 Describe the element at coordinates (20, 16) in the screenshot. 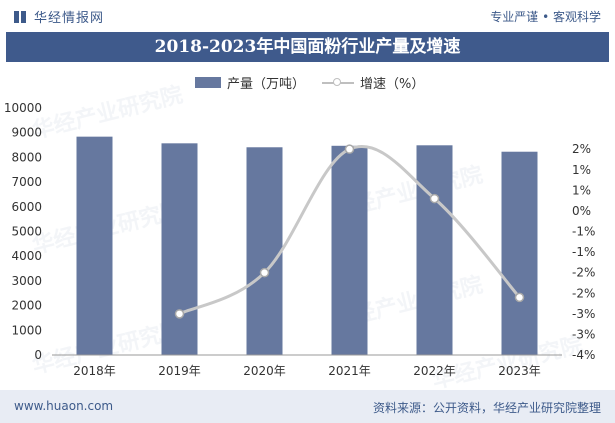

I see `logo-icon` at that location.